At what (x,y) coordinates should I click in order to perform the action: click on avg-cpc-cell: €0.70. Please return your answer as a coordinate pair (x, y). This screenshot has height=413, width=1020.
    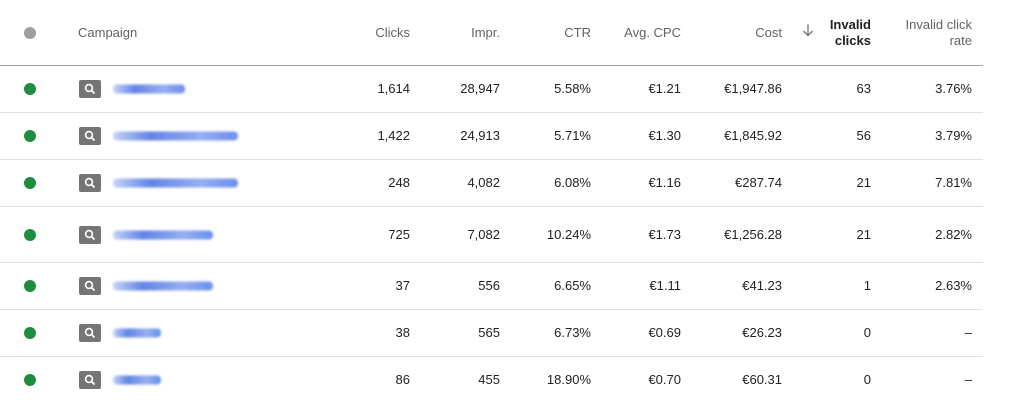
    Looking at the image, I should click on (664, 379).